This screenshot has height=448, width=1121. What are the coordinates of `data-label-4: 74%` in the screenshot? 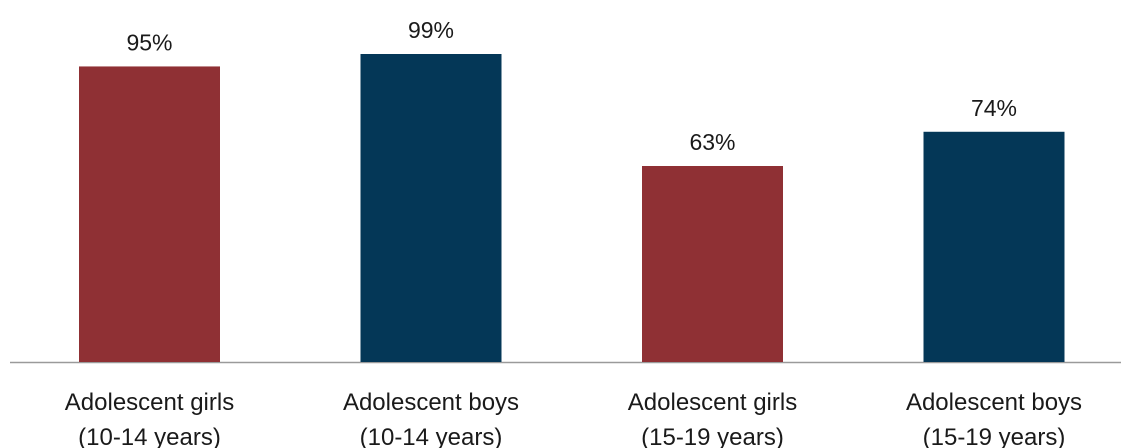 It's located at (994, 108).